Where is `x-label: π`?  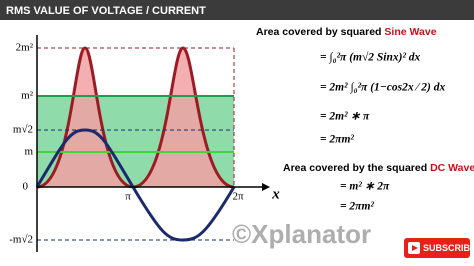 x-label: π is located at coordinates (128, 197).